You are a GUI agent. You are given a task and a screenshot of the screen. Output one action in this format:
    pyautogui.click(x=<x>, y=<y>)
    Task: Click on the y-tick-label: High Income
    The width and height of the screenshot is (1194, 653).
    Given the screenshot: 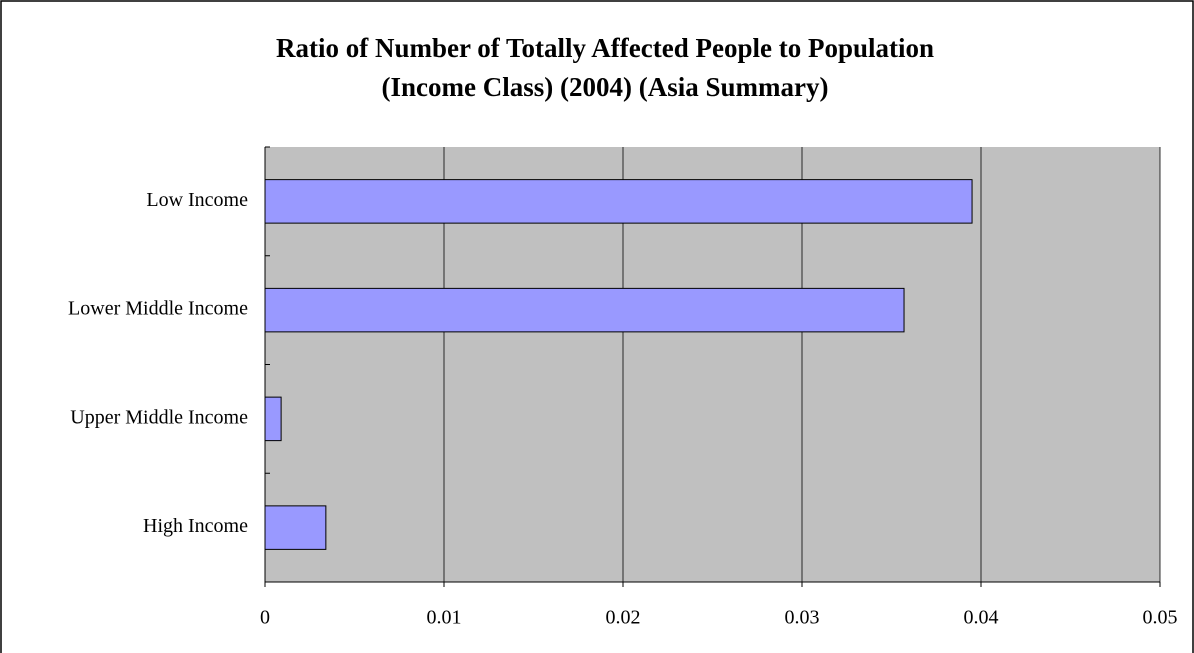 What is the action you would take?
    pyautogui.click(x=195, y=526)
    